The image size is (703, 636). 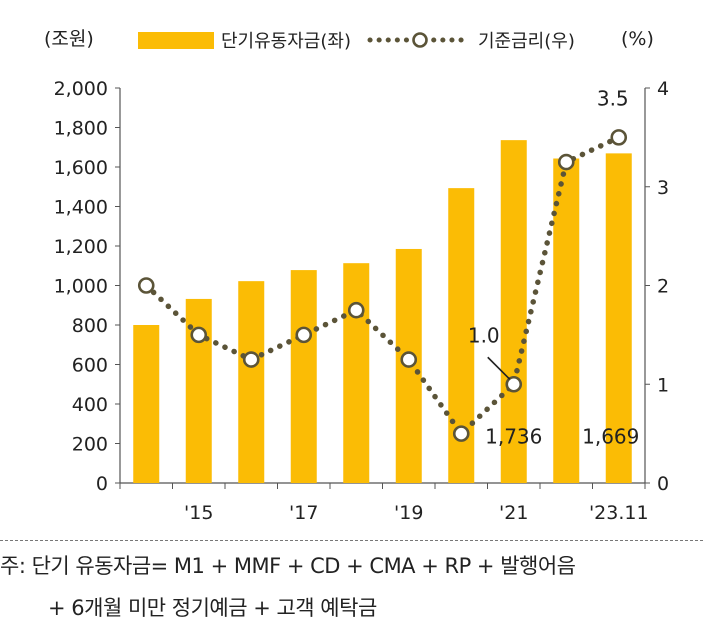 What do you see at coordinates (484, 335) in the screenshot?
I see `annotation-rate-2021: 1.0` at bounding box center [484, 335].